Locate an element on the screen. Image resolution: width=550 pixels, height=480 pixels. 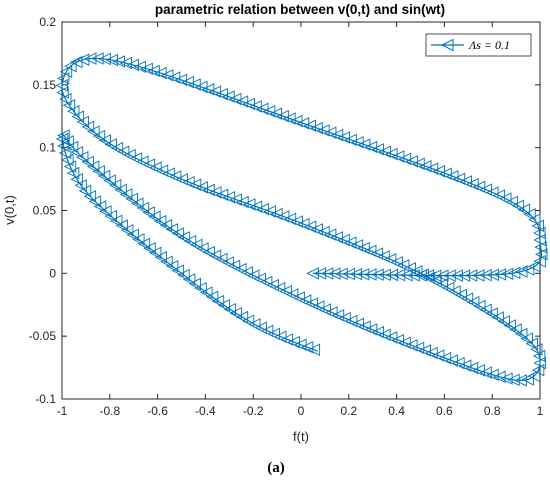
legend: Λs = 0.1 is located at coordinates (478, 45).